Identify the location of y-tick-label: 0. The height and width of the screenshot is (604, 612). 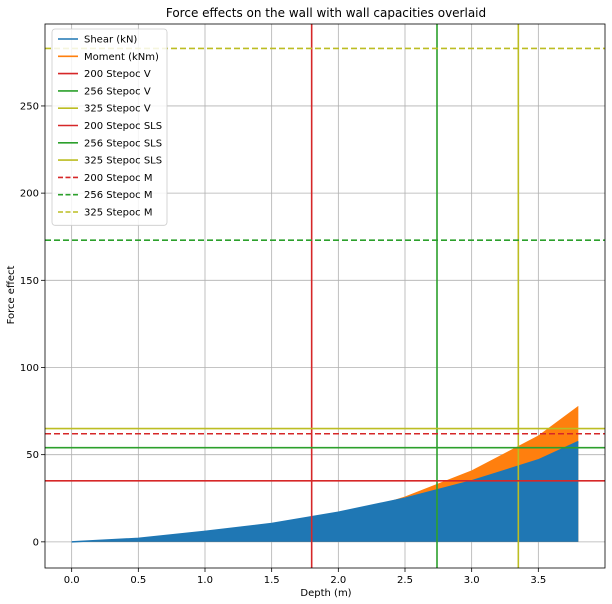
(36, 542).